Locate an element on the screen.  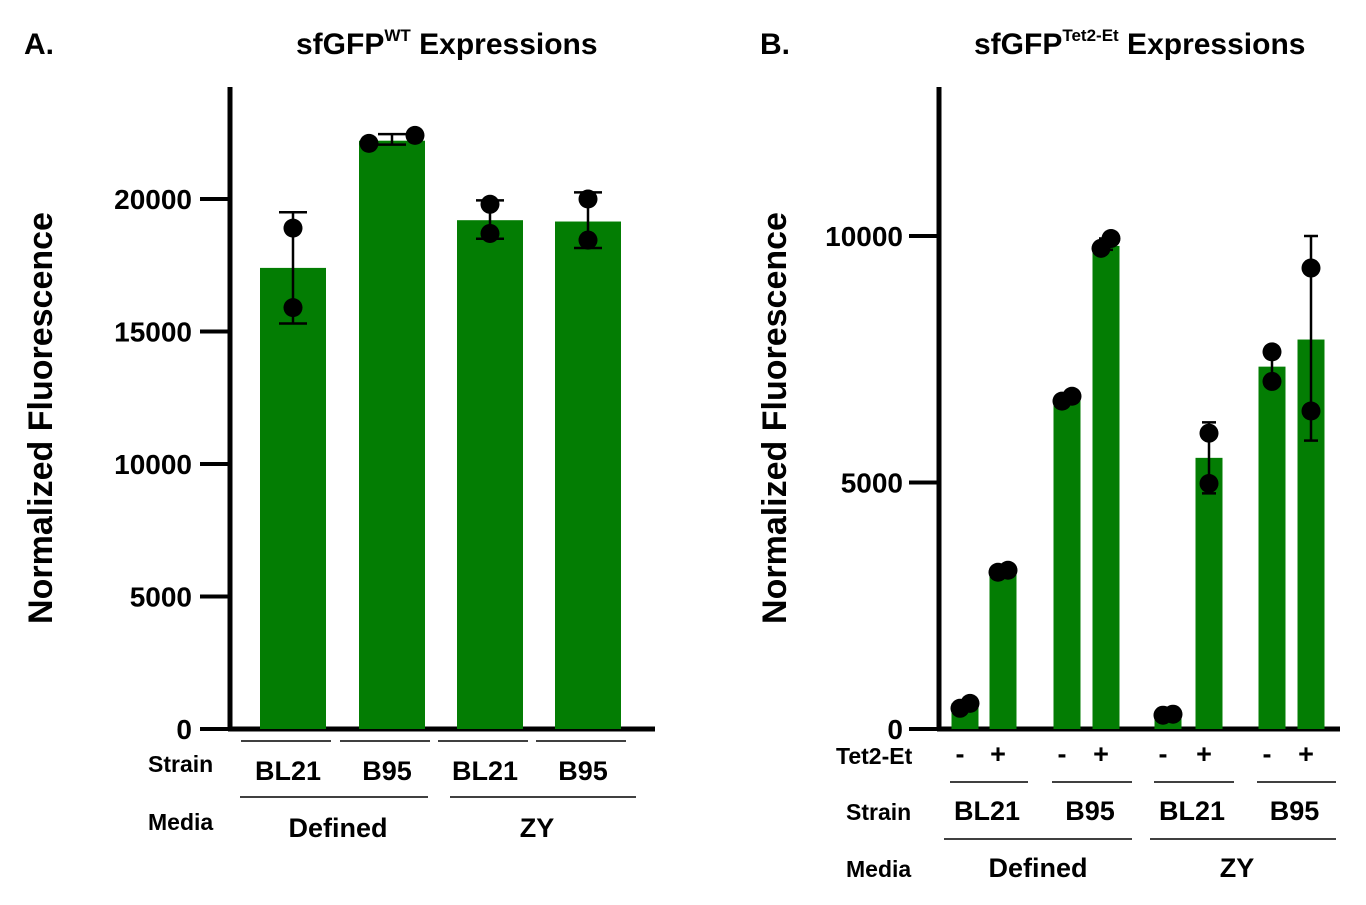
panel-letter: B. is located at coordinates (775, 44).